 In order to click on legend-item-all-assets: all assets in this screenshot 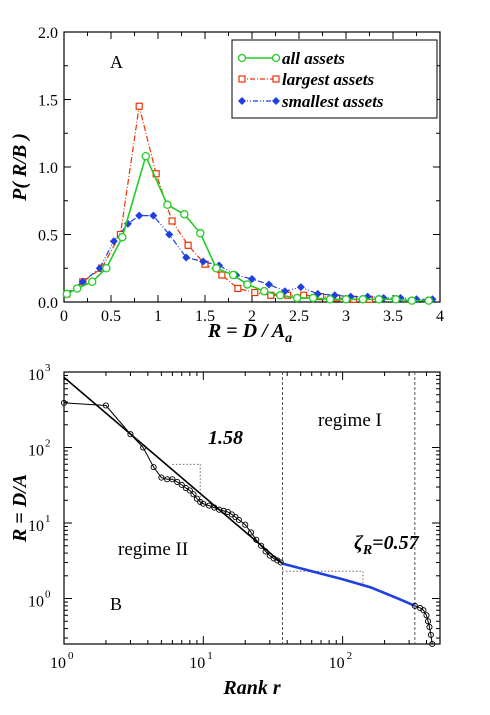, I will do `click(291, 58)`.